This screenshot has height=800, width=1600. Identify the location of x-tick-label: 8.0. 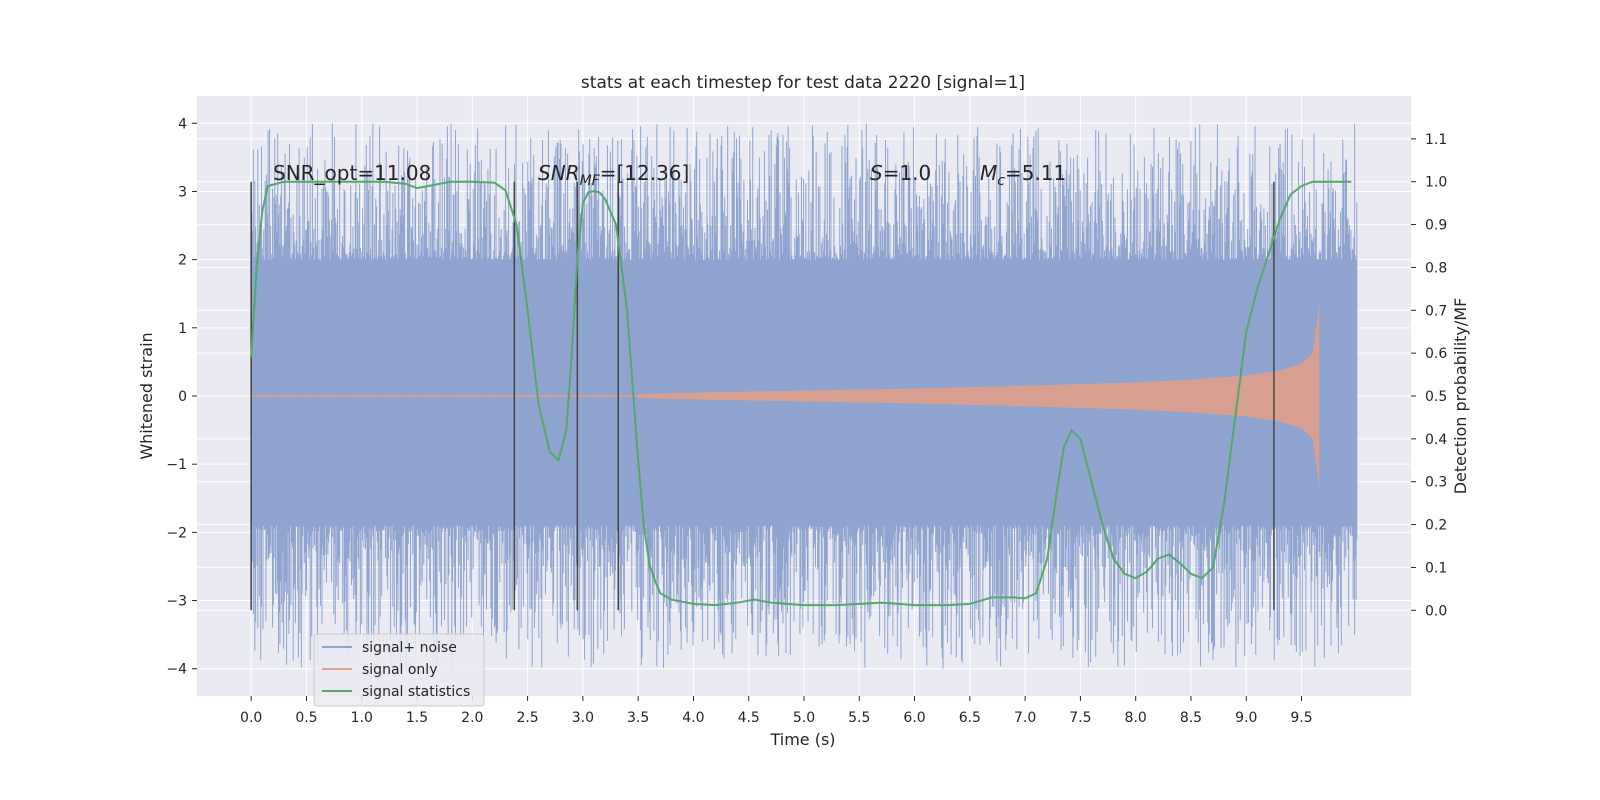
(1136, 718).